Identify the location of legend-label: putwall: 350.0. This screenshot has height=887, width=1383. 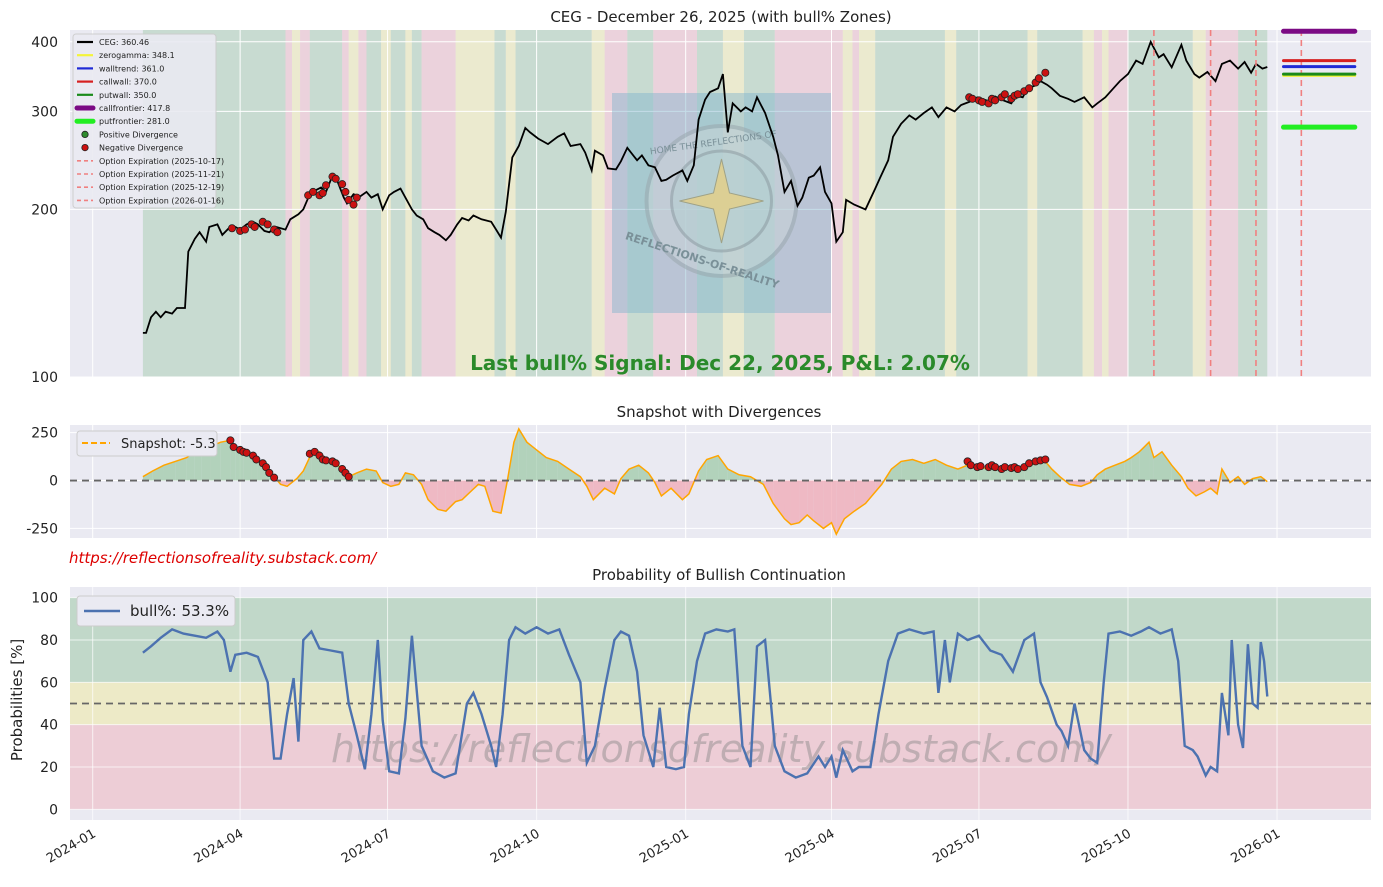
(127, 95).